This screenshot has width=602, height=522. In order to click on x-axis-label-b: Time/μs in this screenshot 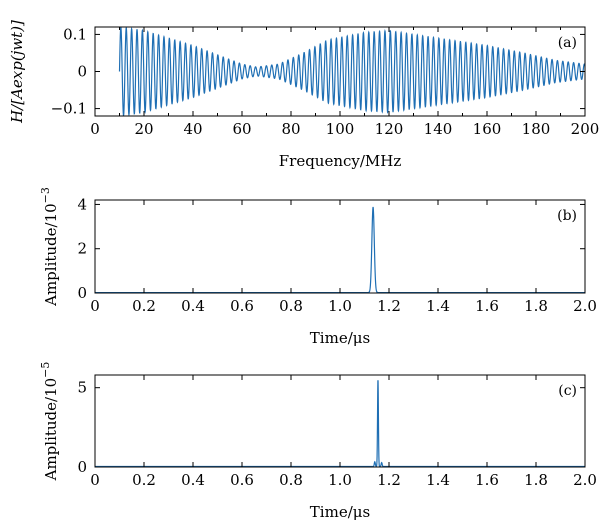, I will do `click(340, 338)`.